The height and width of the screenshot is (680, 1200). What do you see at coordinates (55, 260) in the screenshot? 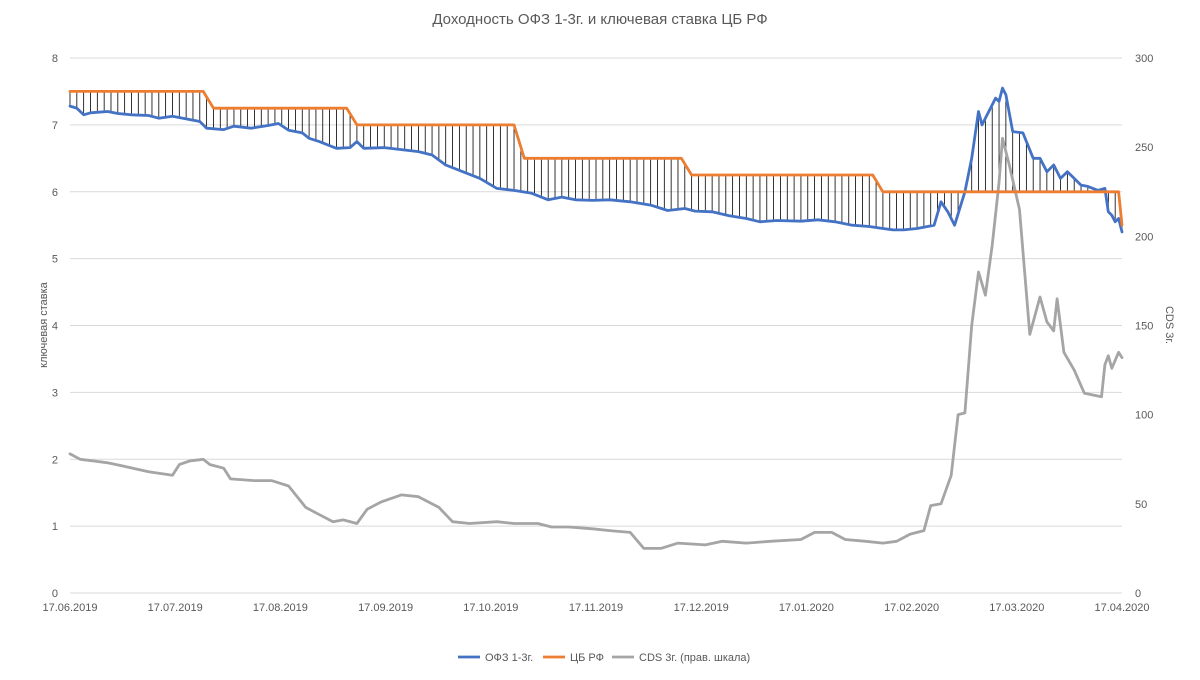
I see `y-left-tick-label: 5` at bounding box center [55, 260].